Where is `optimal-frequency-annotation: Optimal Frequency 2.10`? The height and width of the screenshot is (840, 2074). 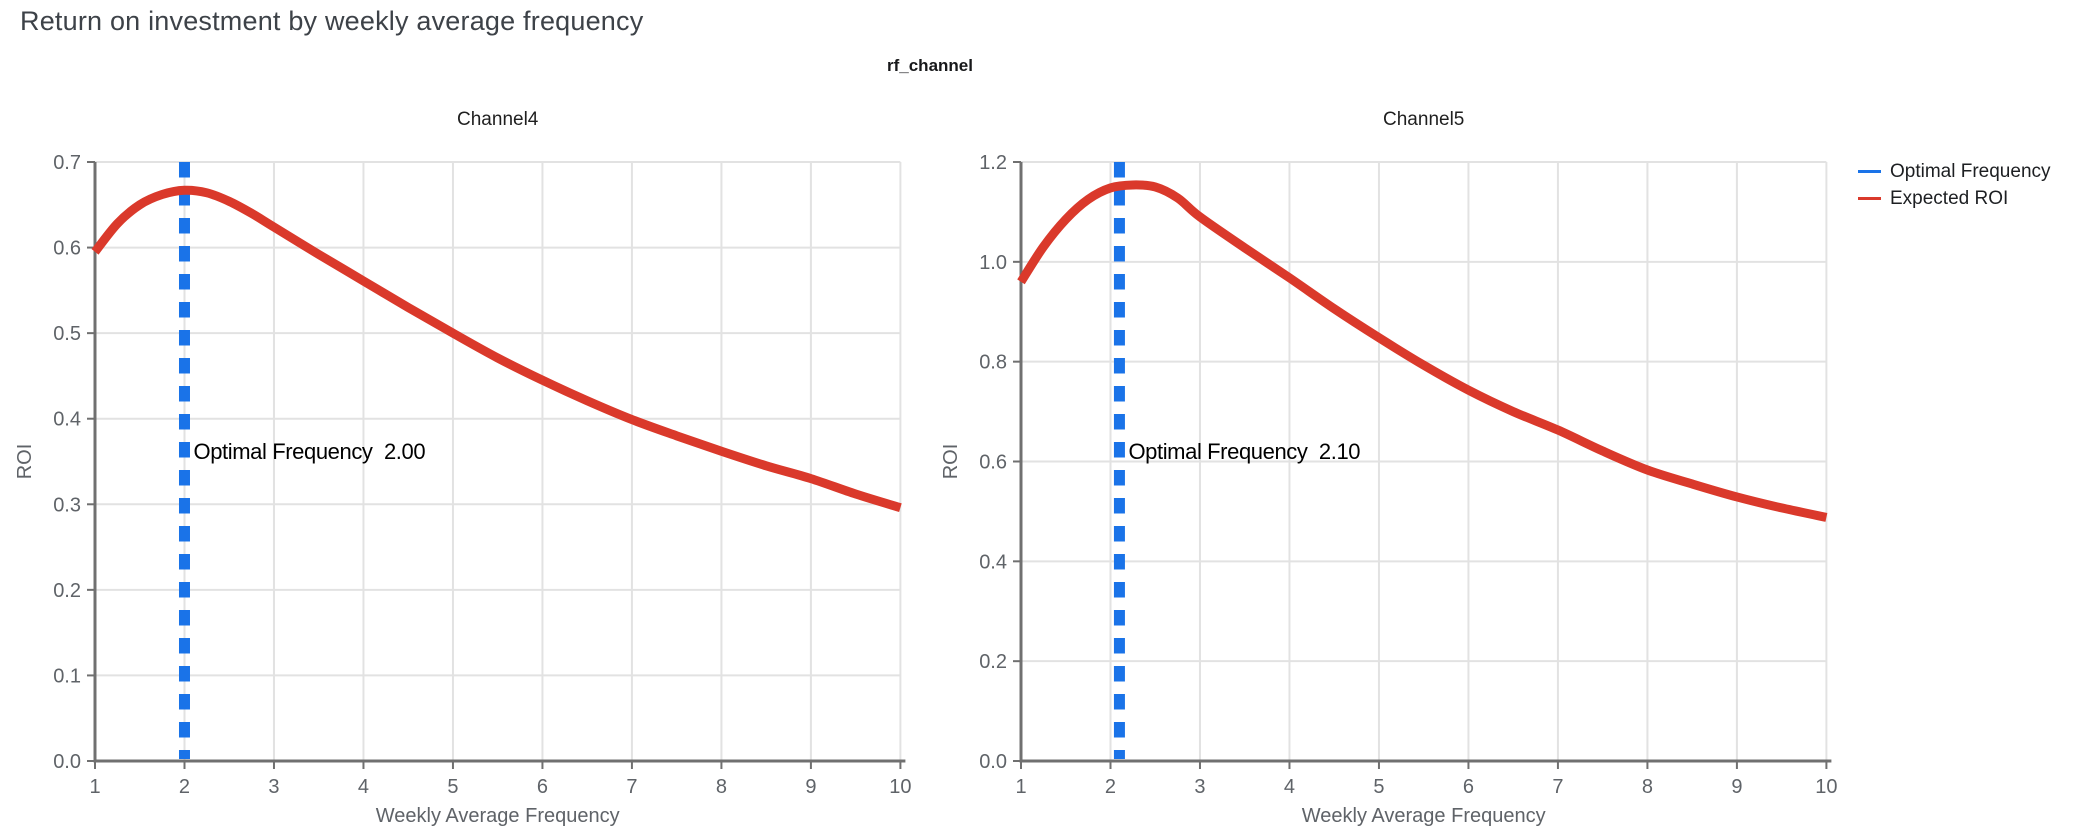
optimal-frequency-annotation: Optimal Frequency 2.10 is located at coordinates (1244, 451).